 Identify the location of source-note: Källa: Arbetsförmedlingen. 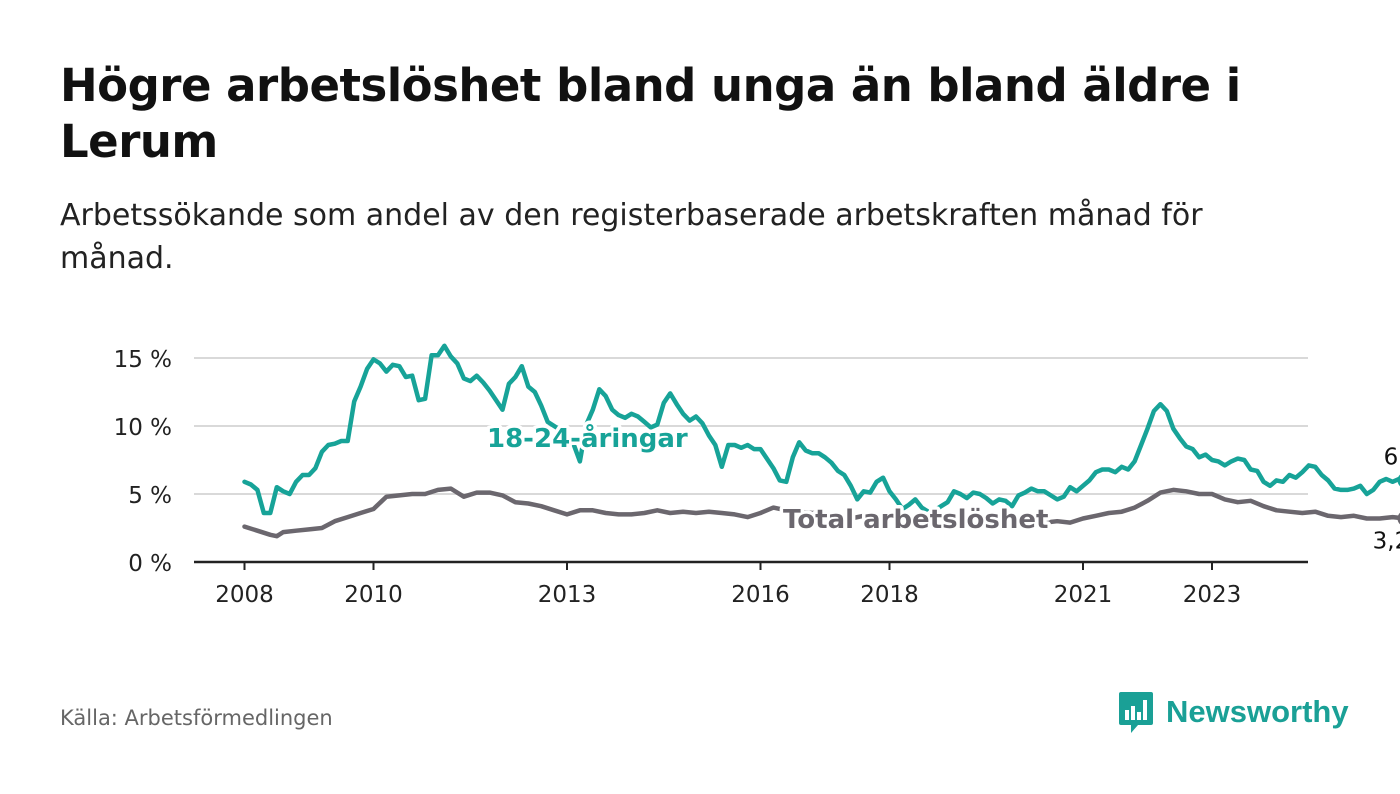
(196, 718).